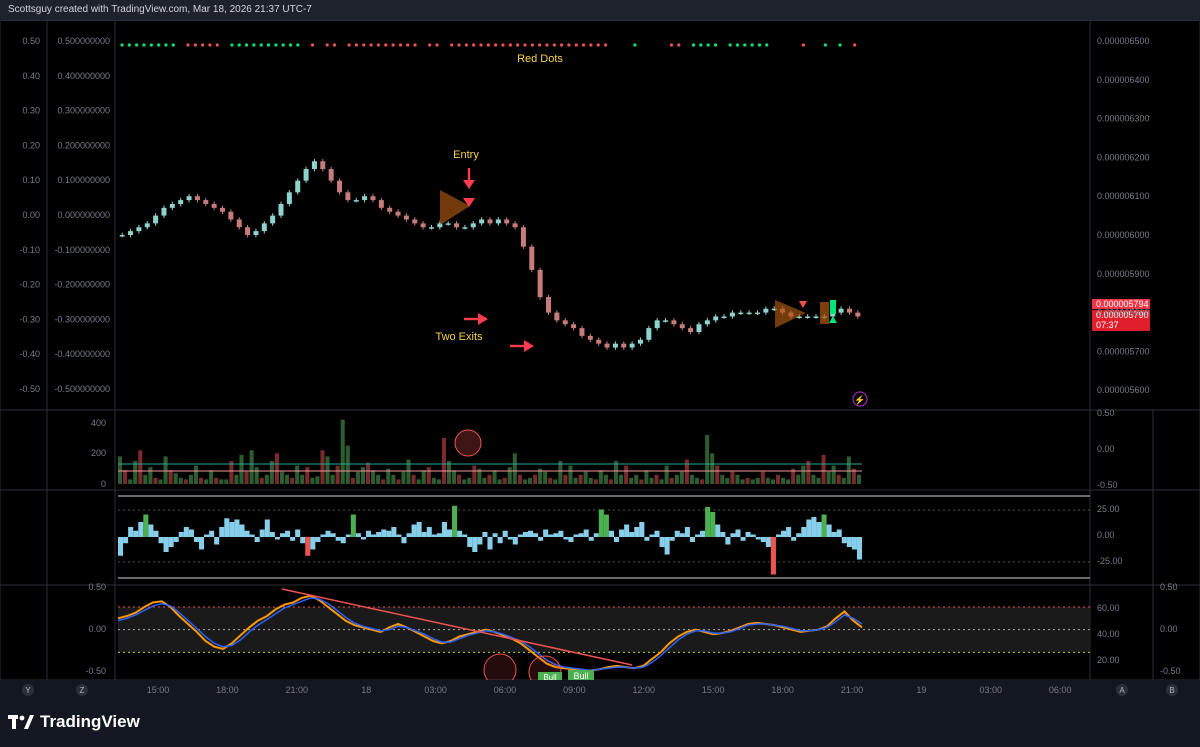 The width and height of the screenshot is (1200, 747). Describe the element at coordinates (366, 690) in the screenshot. I see `time-tick-label: 18` at that location.